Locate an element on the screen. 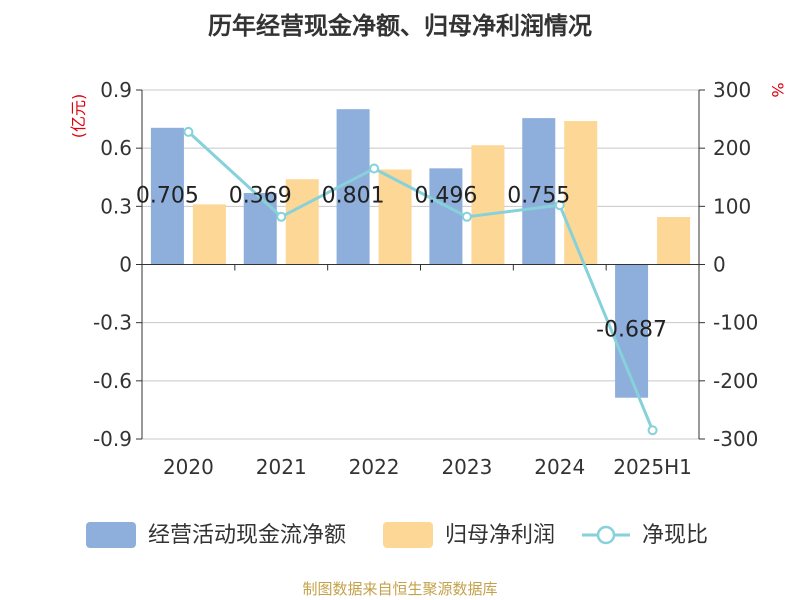 Image resolution: width=800 pixels, height=600 pixels. left-tick-label: -0.6 is located at coordinates (112, 381).